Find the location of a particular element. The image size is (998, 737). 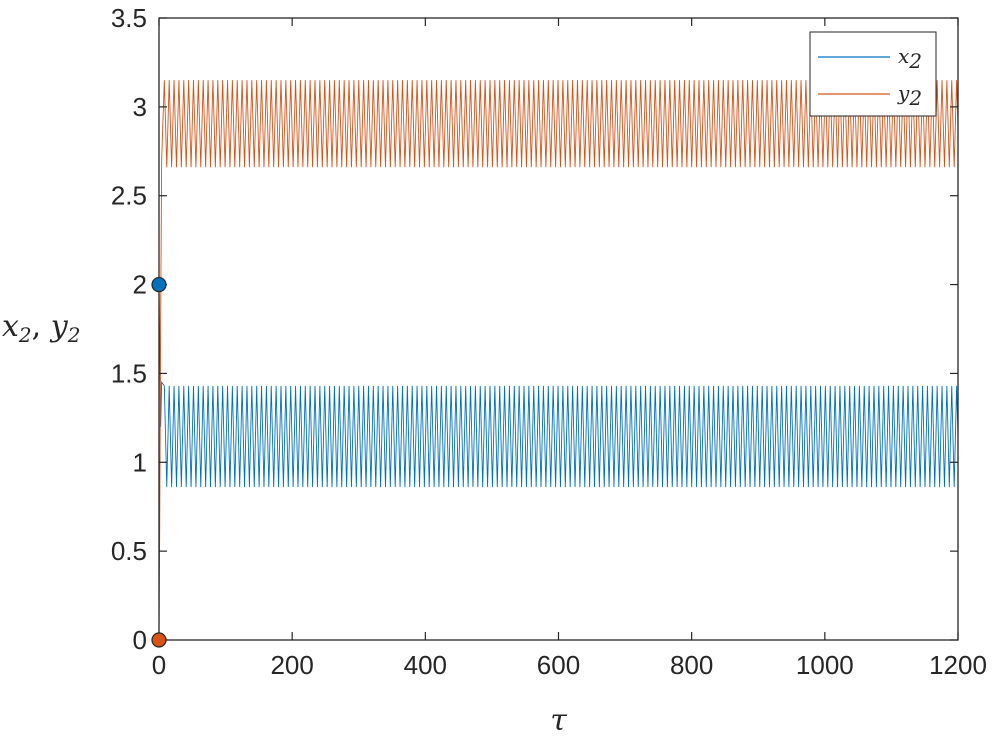

y-tick-label: 3.5 is located at coordinates (129, 18).